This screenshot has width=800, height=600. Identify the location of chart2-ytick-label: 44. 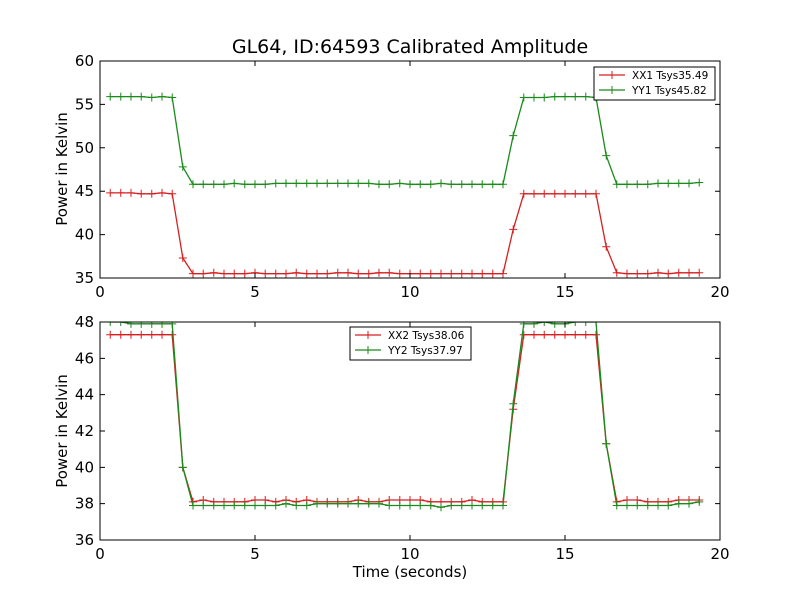
(84, 395).